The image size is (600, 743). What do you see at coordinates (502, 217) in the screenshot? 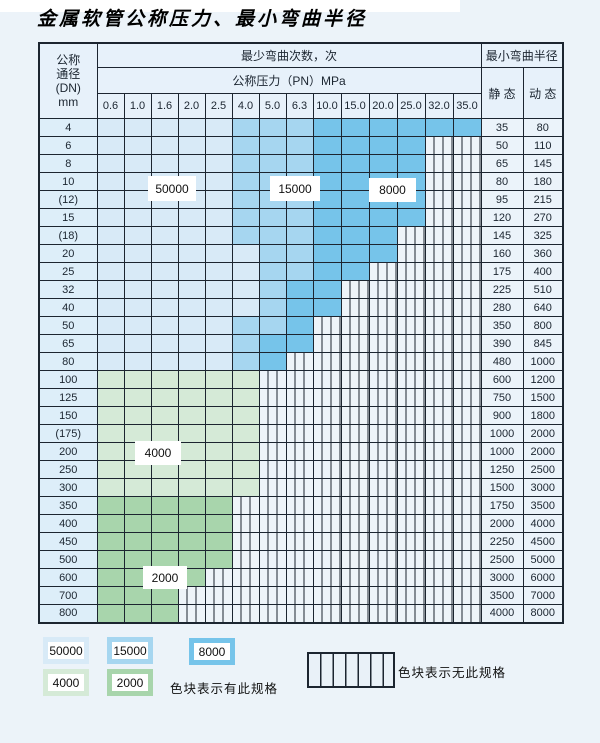
I see `static-value: 120` at bounding box center [502, 217].